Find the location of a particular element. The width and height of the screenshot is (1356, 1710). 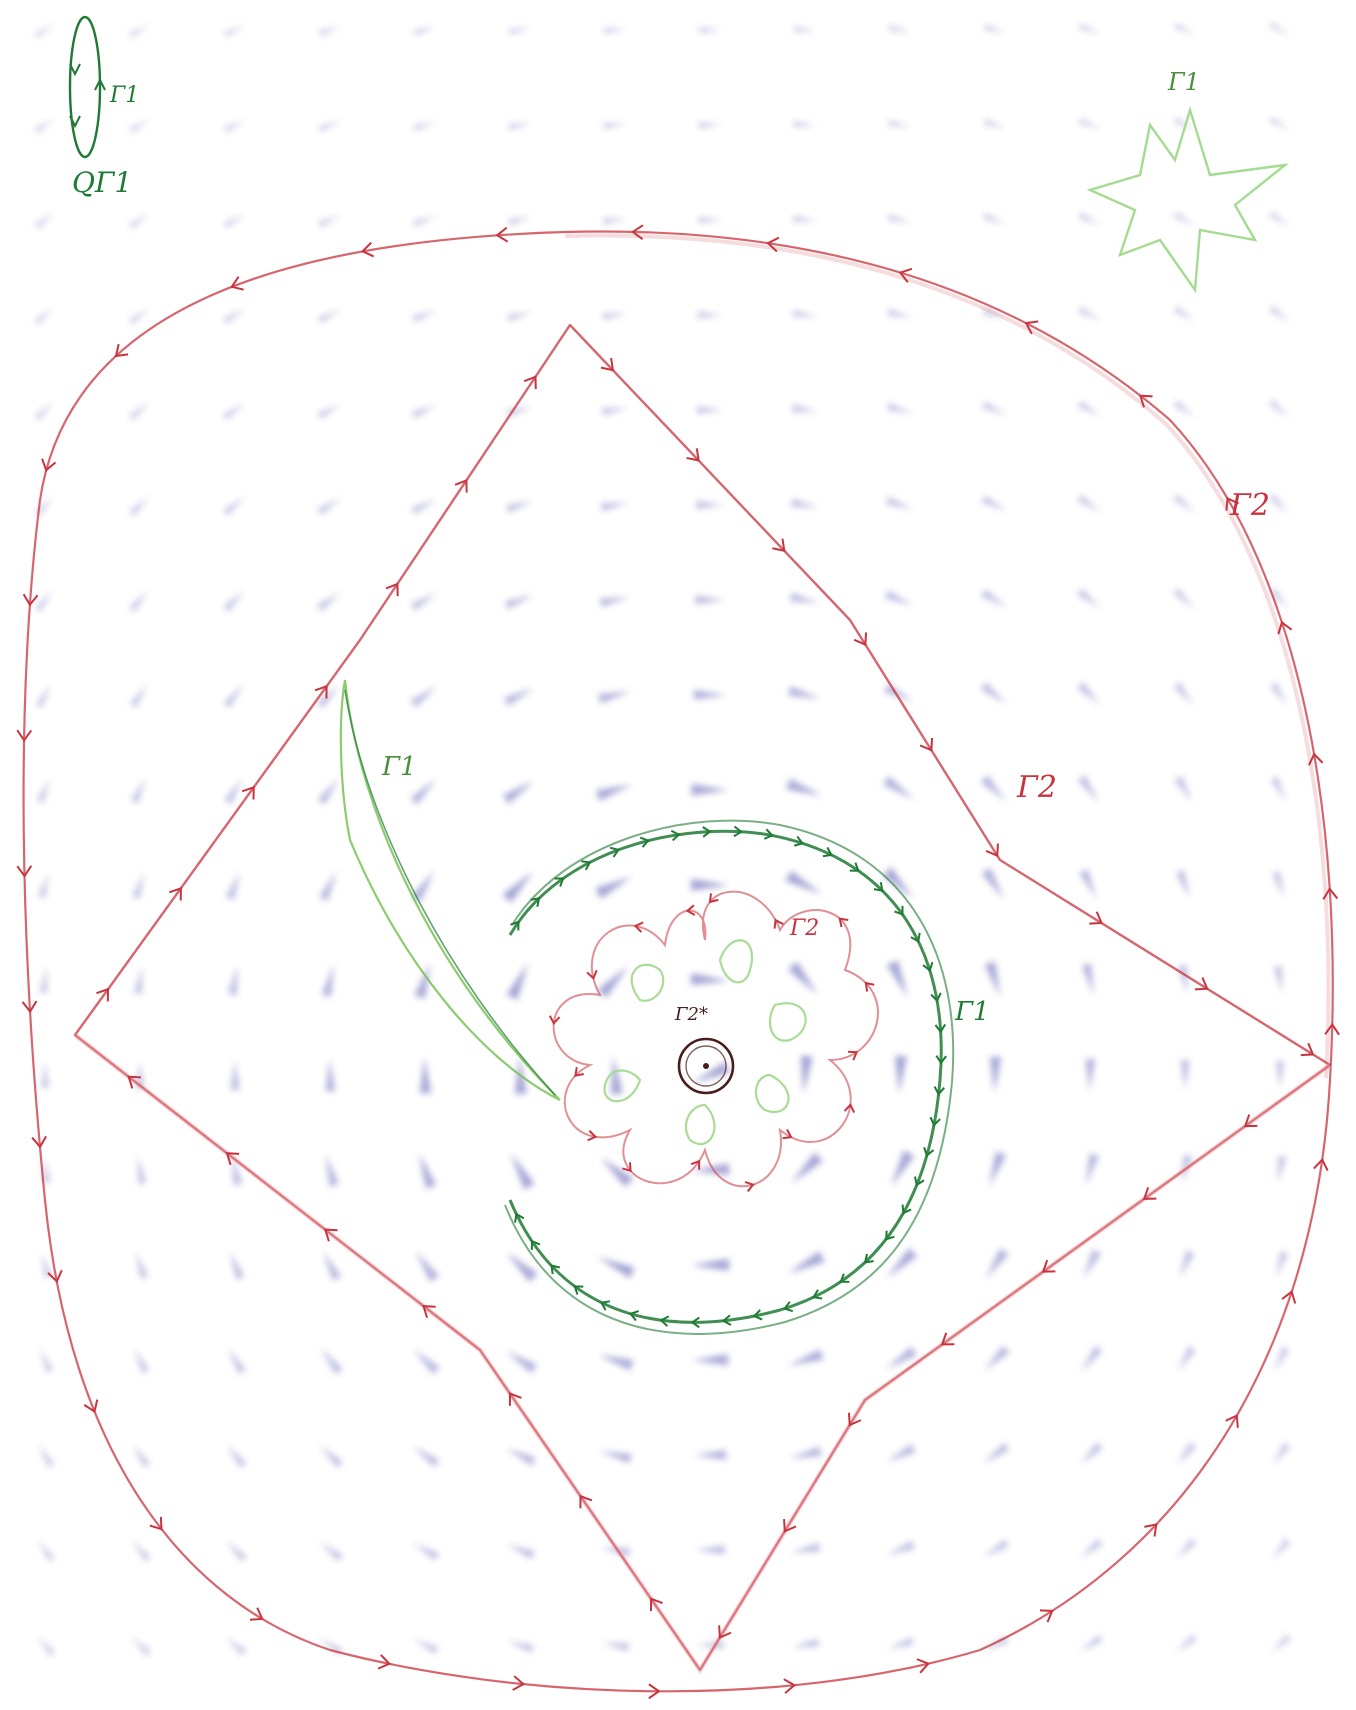

center-gamma-label: Γ2* is located at coordinates (691, 1014).